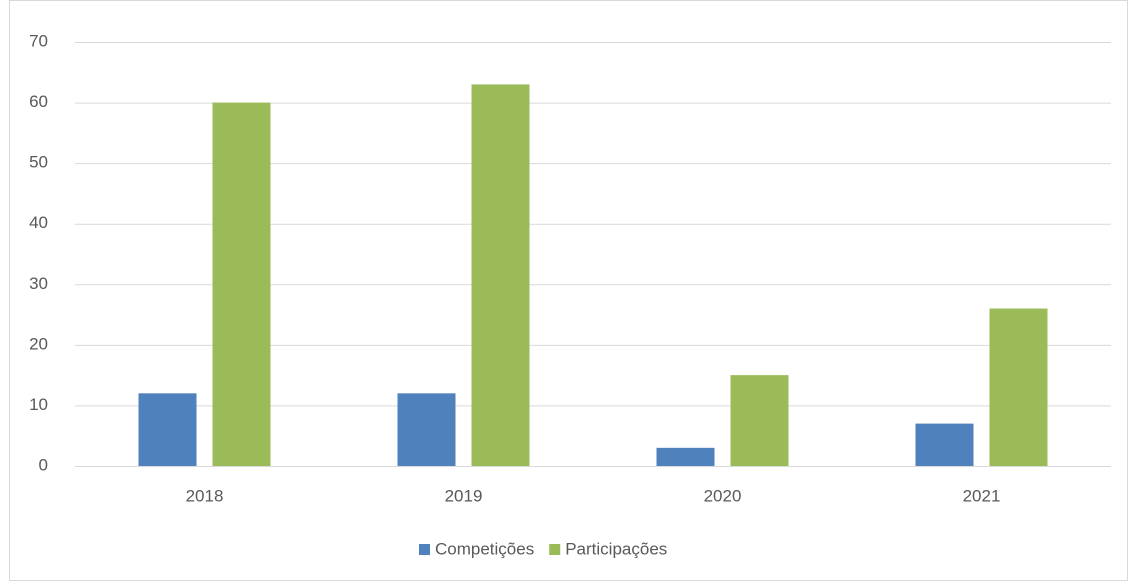  What do you see at coordinates (982, 495) in the screenshot?
I see `x-tick-label: 2021` at bounding box center [982, 495].